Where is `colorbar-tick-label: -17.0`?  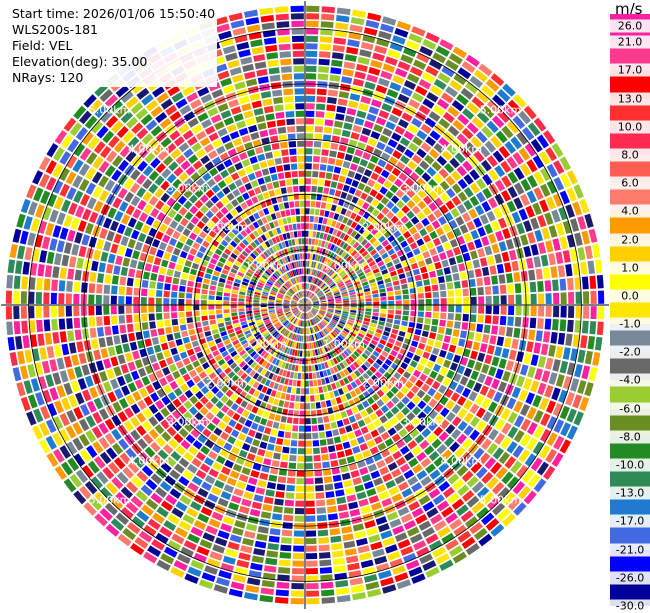 colorbar-tick-label: -17.0 is located at coordinates (630, 521).